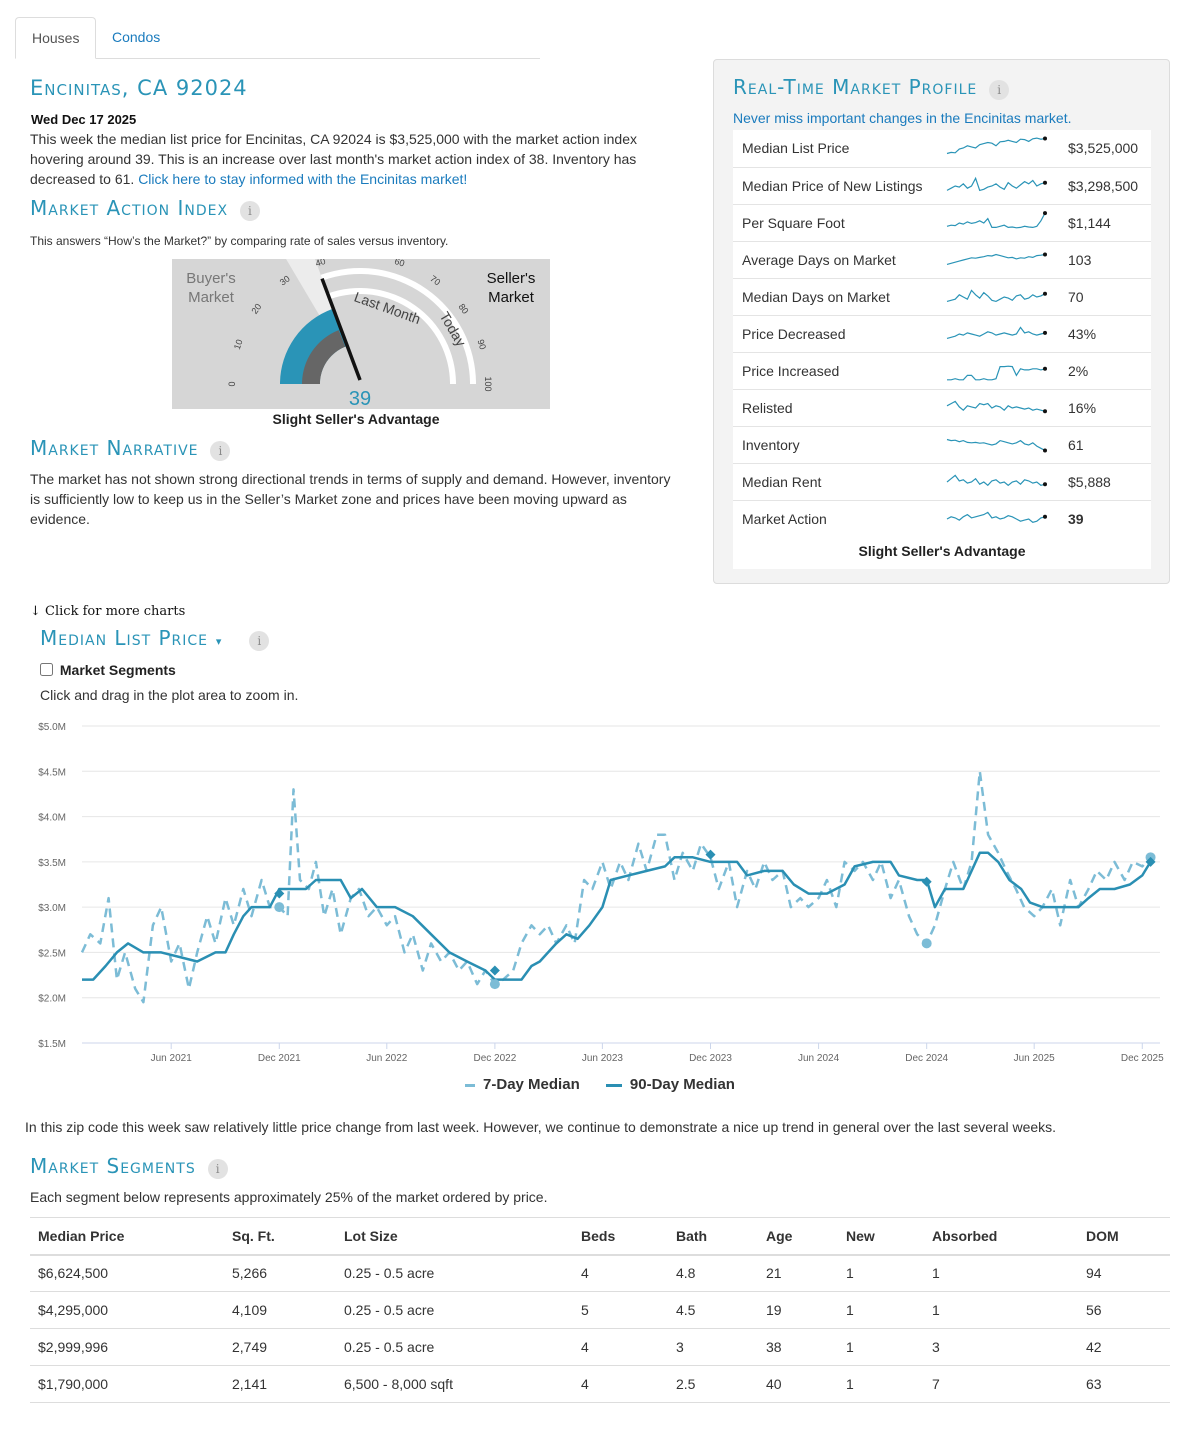  I want to click on profile-row-label: Median List Price, so click(796, 148).